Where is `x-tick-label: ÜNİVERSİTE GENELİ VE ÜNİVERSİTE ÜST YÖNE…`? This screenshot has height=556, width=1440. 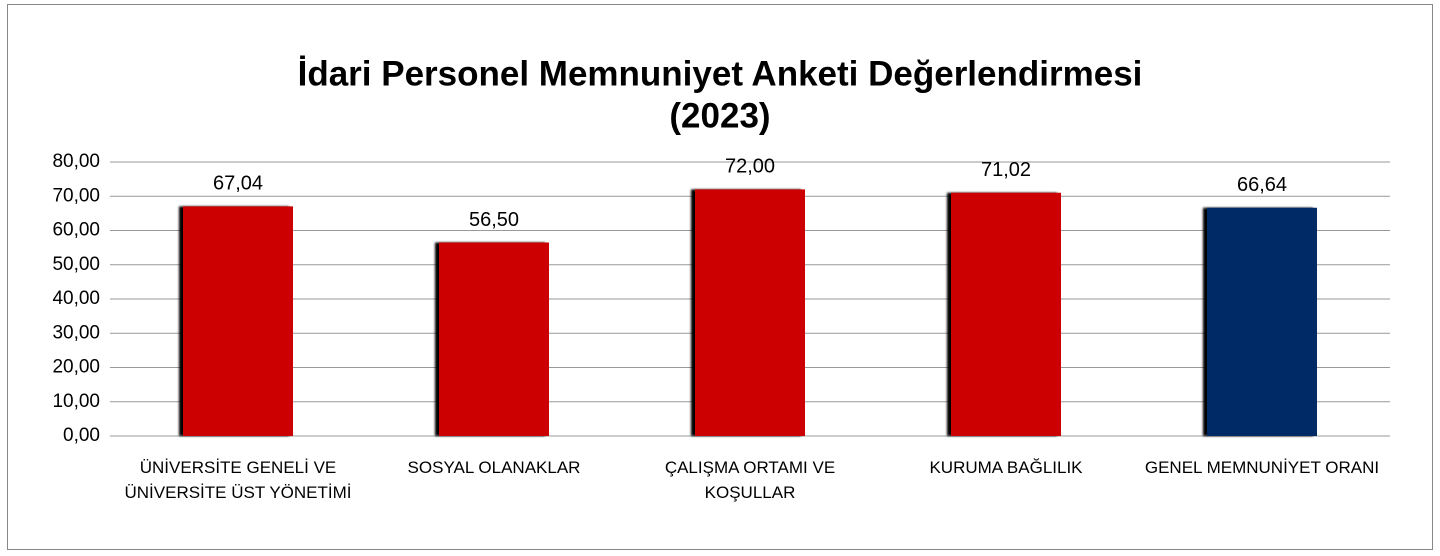 x-tick-label: ÜNİVERSİTE GENELİ VE ÜNİVERSİTE ÜST YÖNE… is located at coordinates (238, 480).